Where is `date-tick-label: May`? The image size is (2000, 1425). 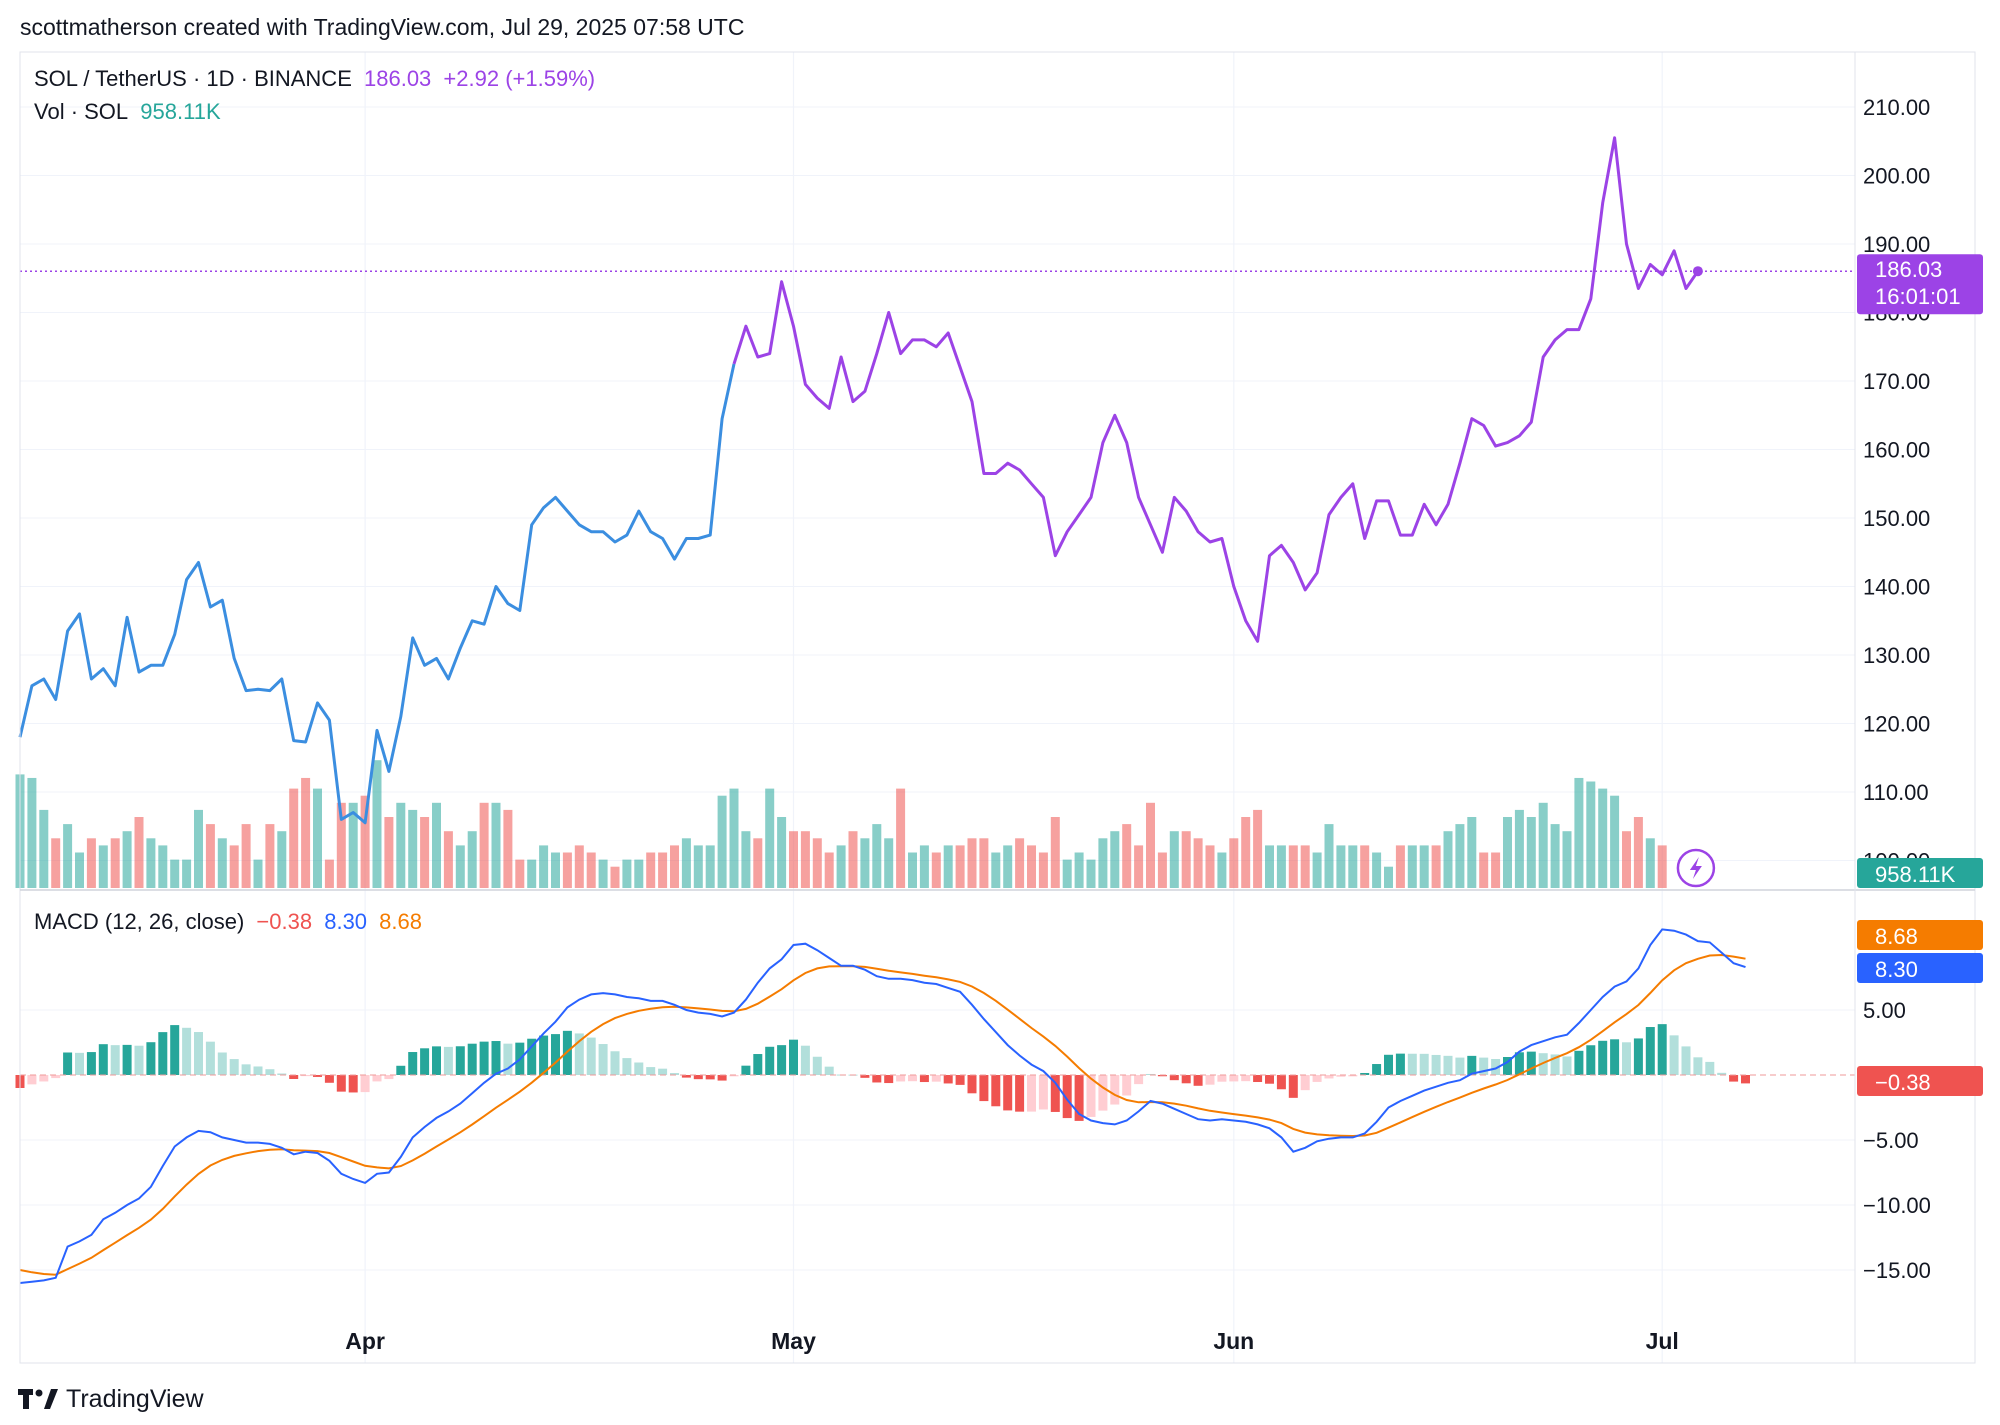
date-tick-label: May is located at coordinates (793, 1341).